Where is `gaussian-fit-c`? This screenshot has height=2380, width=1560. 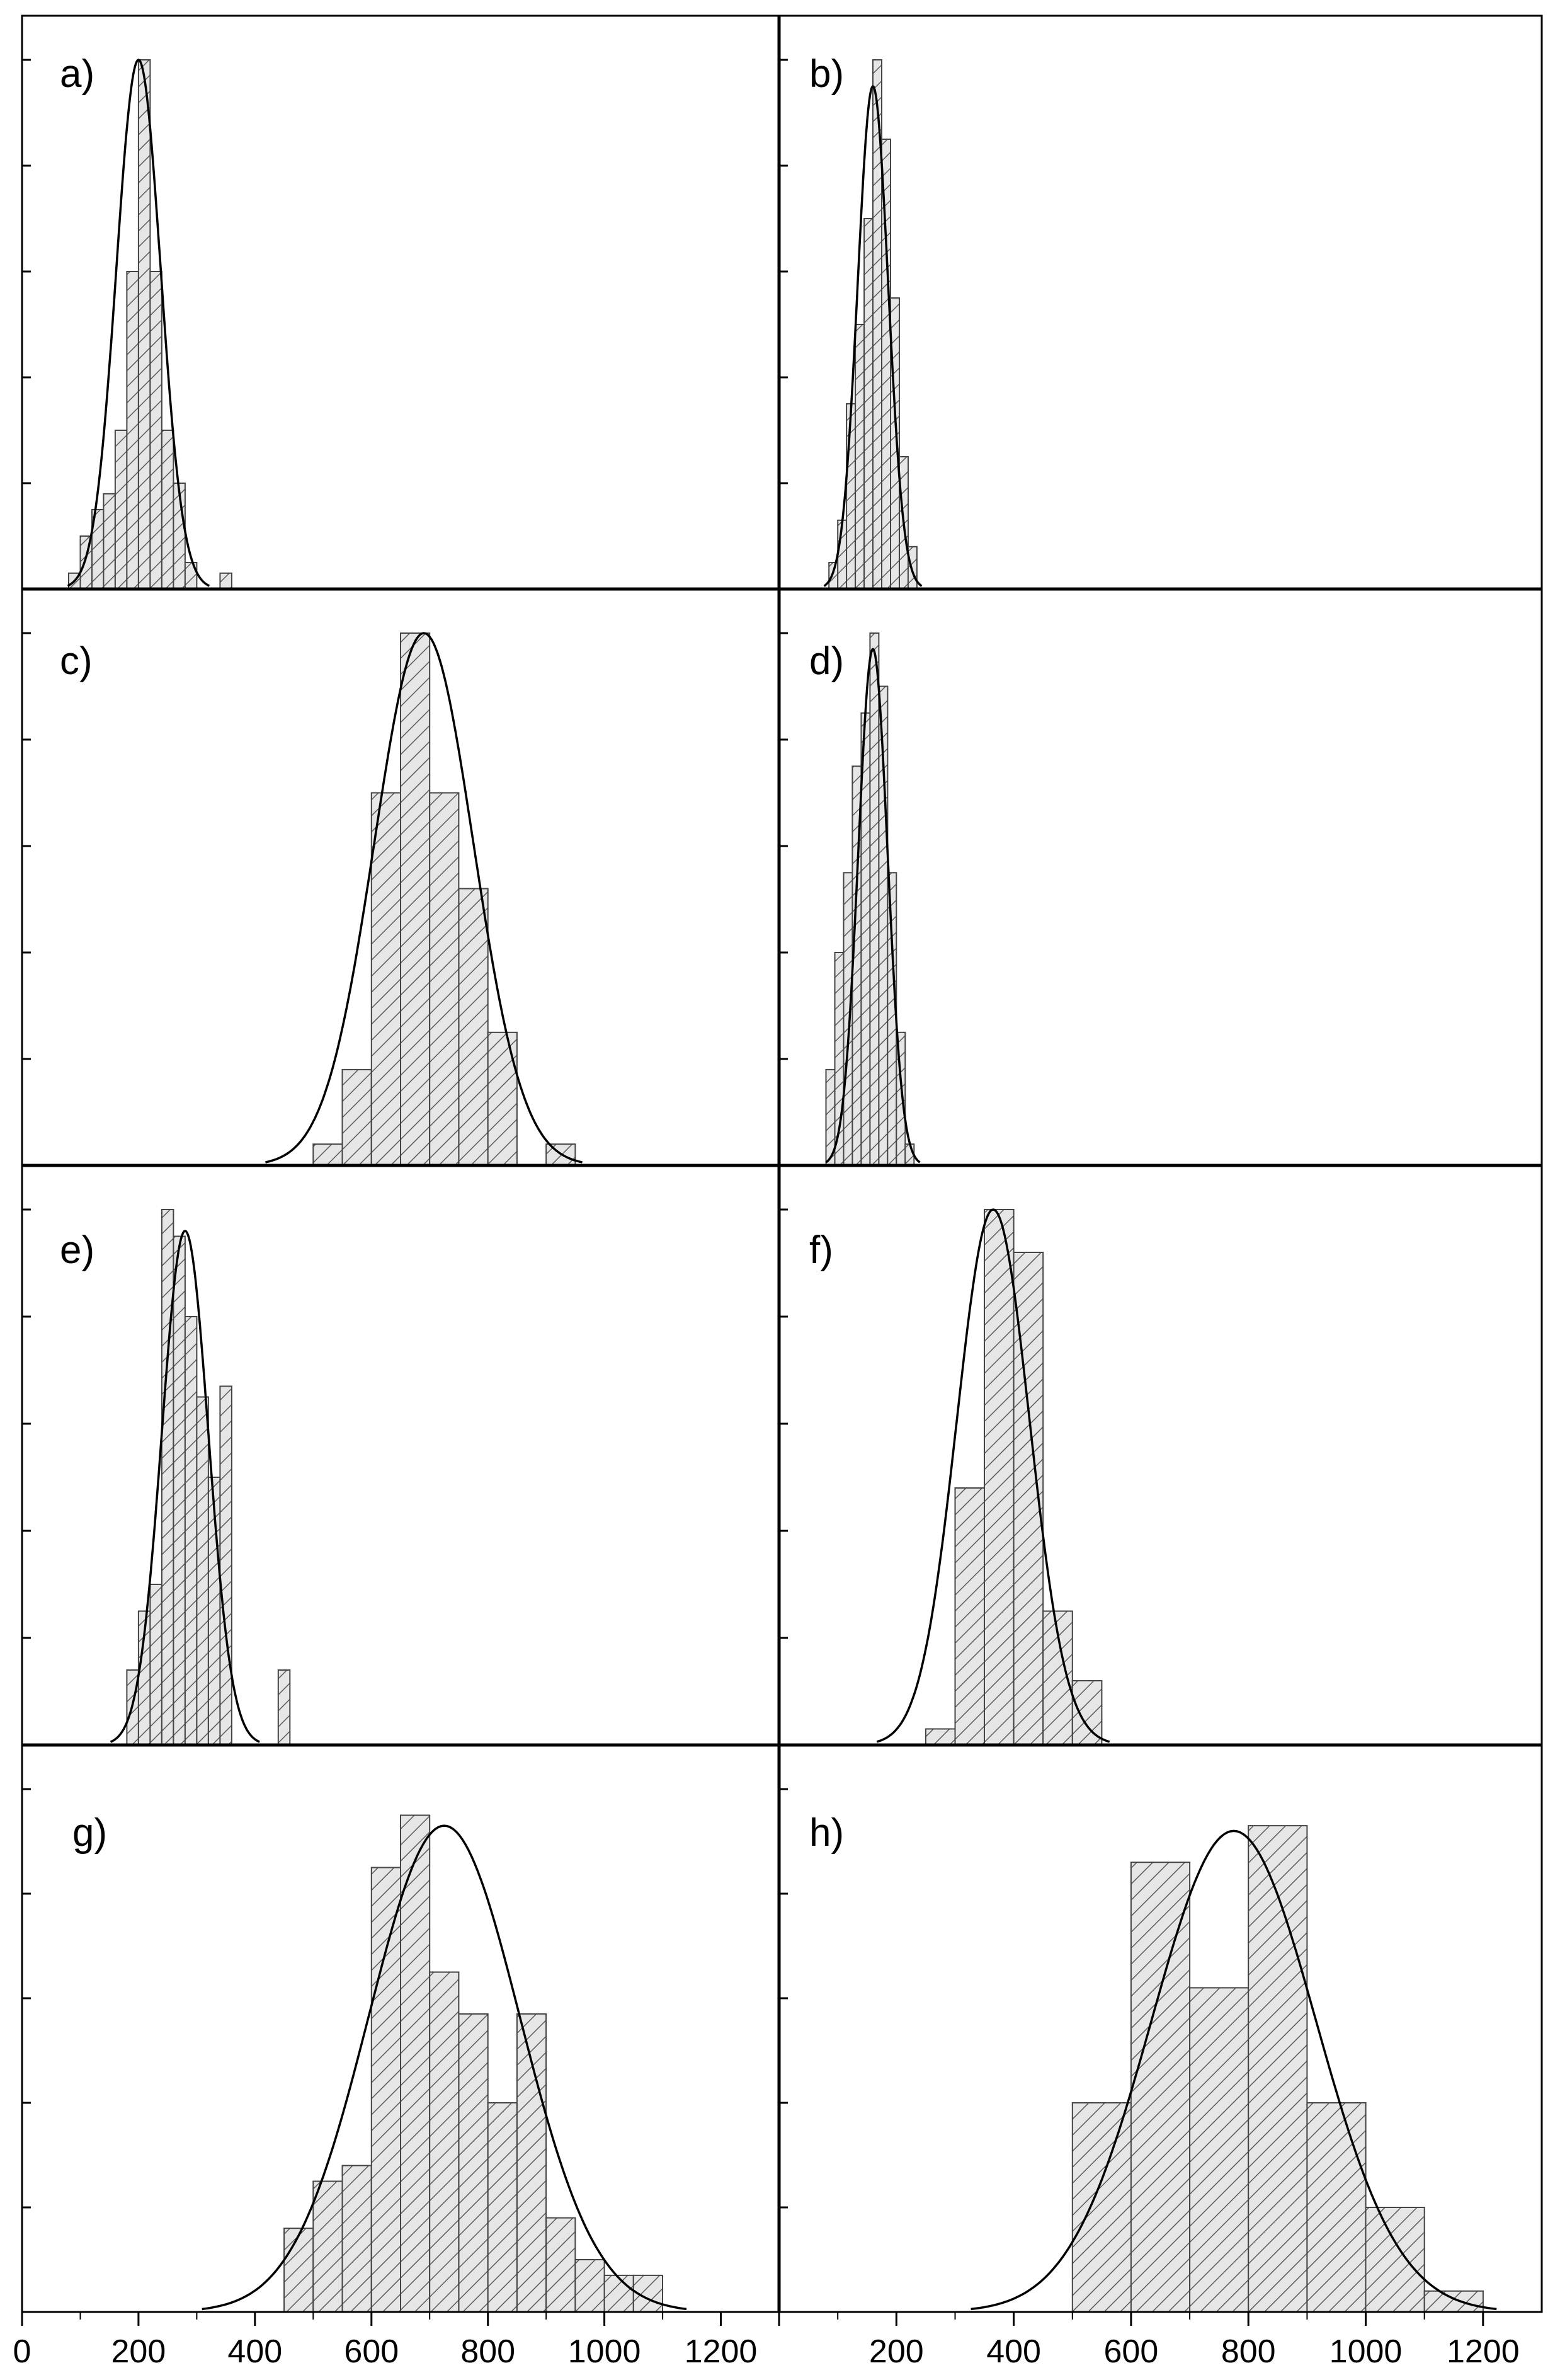
gaussian-fit-c is located at coordinates (424, 898).